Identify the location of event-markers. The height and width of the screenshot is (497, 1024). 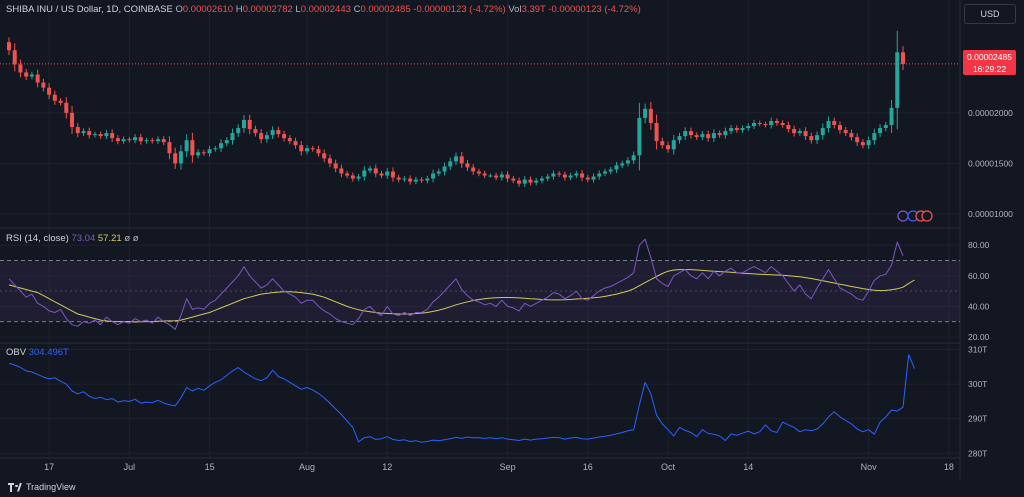
(915, 216).